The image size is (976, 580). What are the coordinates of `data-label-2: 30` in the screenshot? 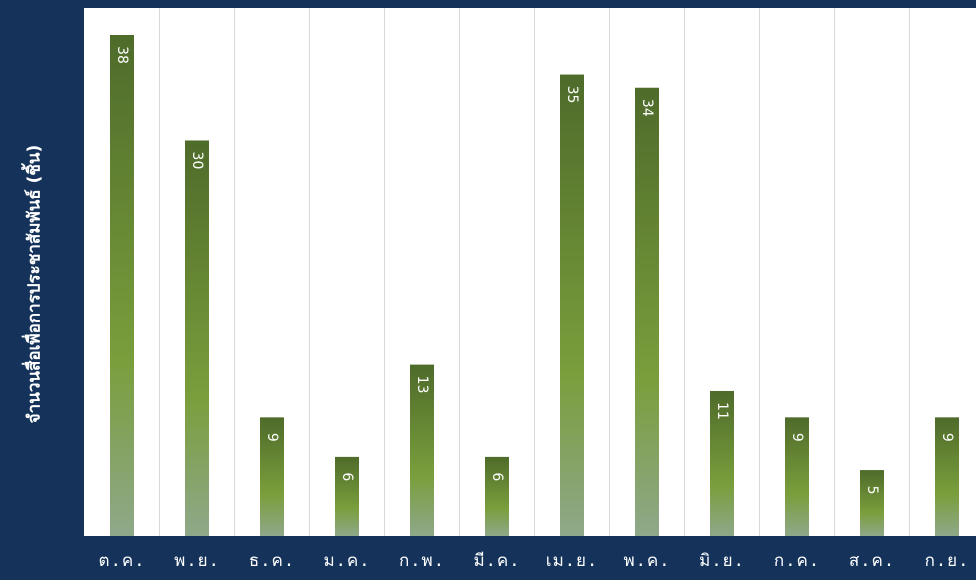 It's located at (197, 161).